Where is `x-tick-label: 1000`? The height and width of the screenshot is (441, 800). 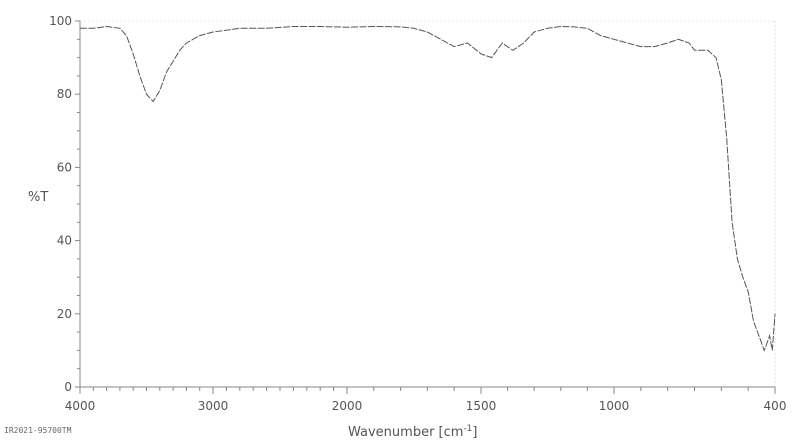
x-tick-label: 1000 is located at coordinates (614, 406).